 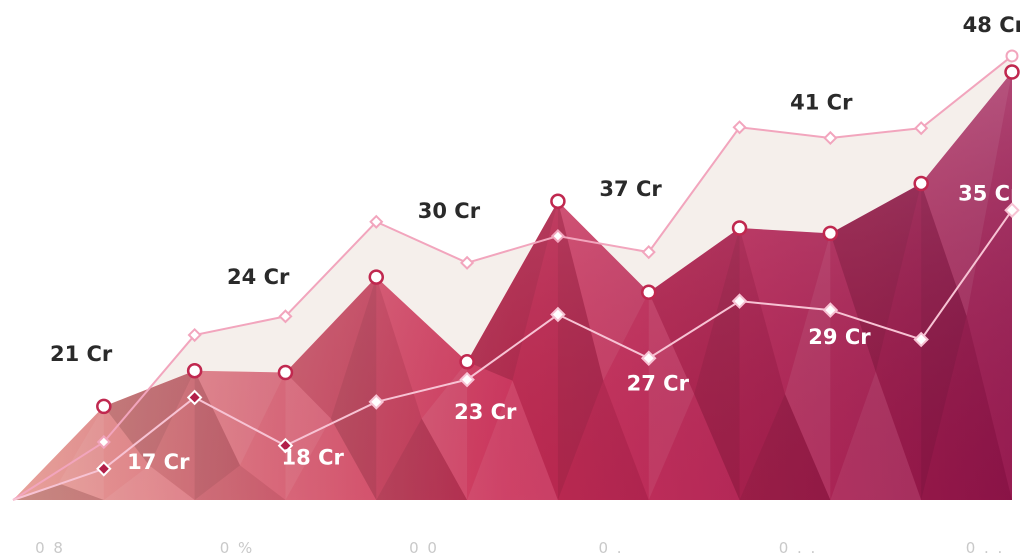 I want to click on x-tick-label: 0 ., so click(x=610, y=548).